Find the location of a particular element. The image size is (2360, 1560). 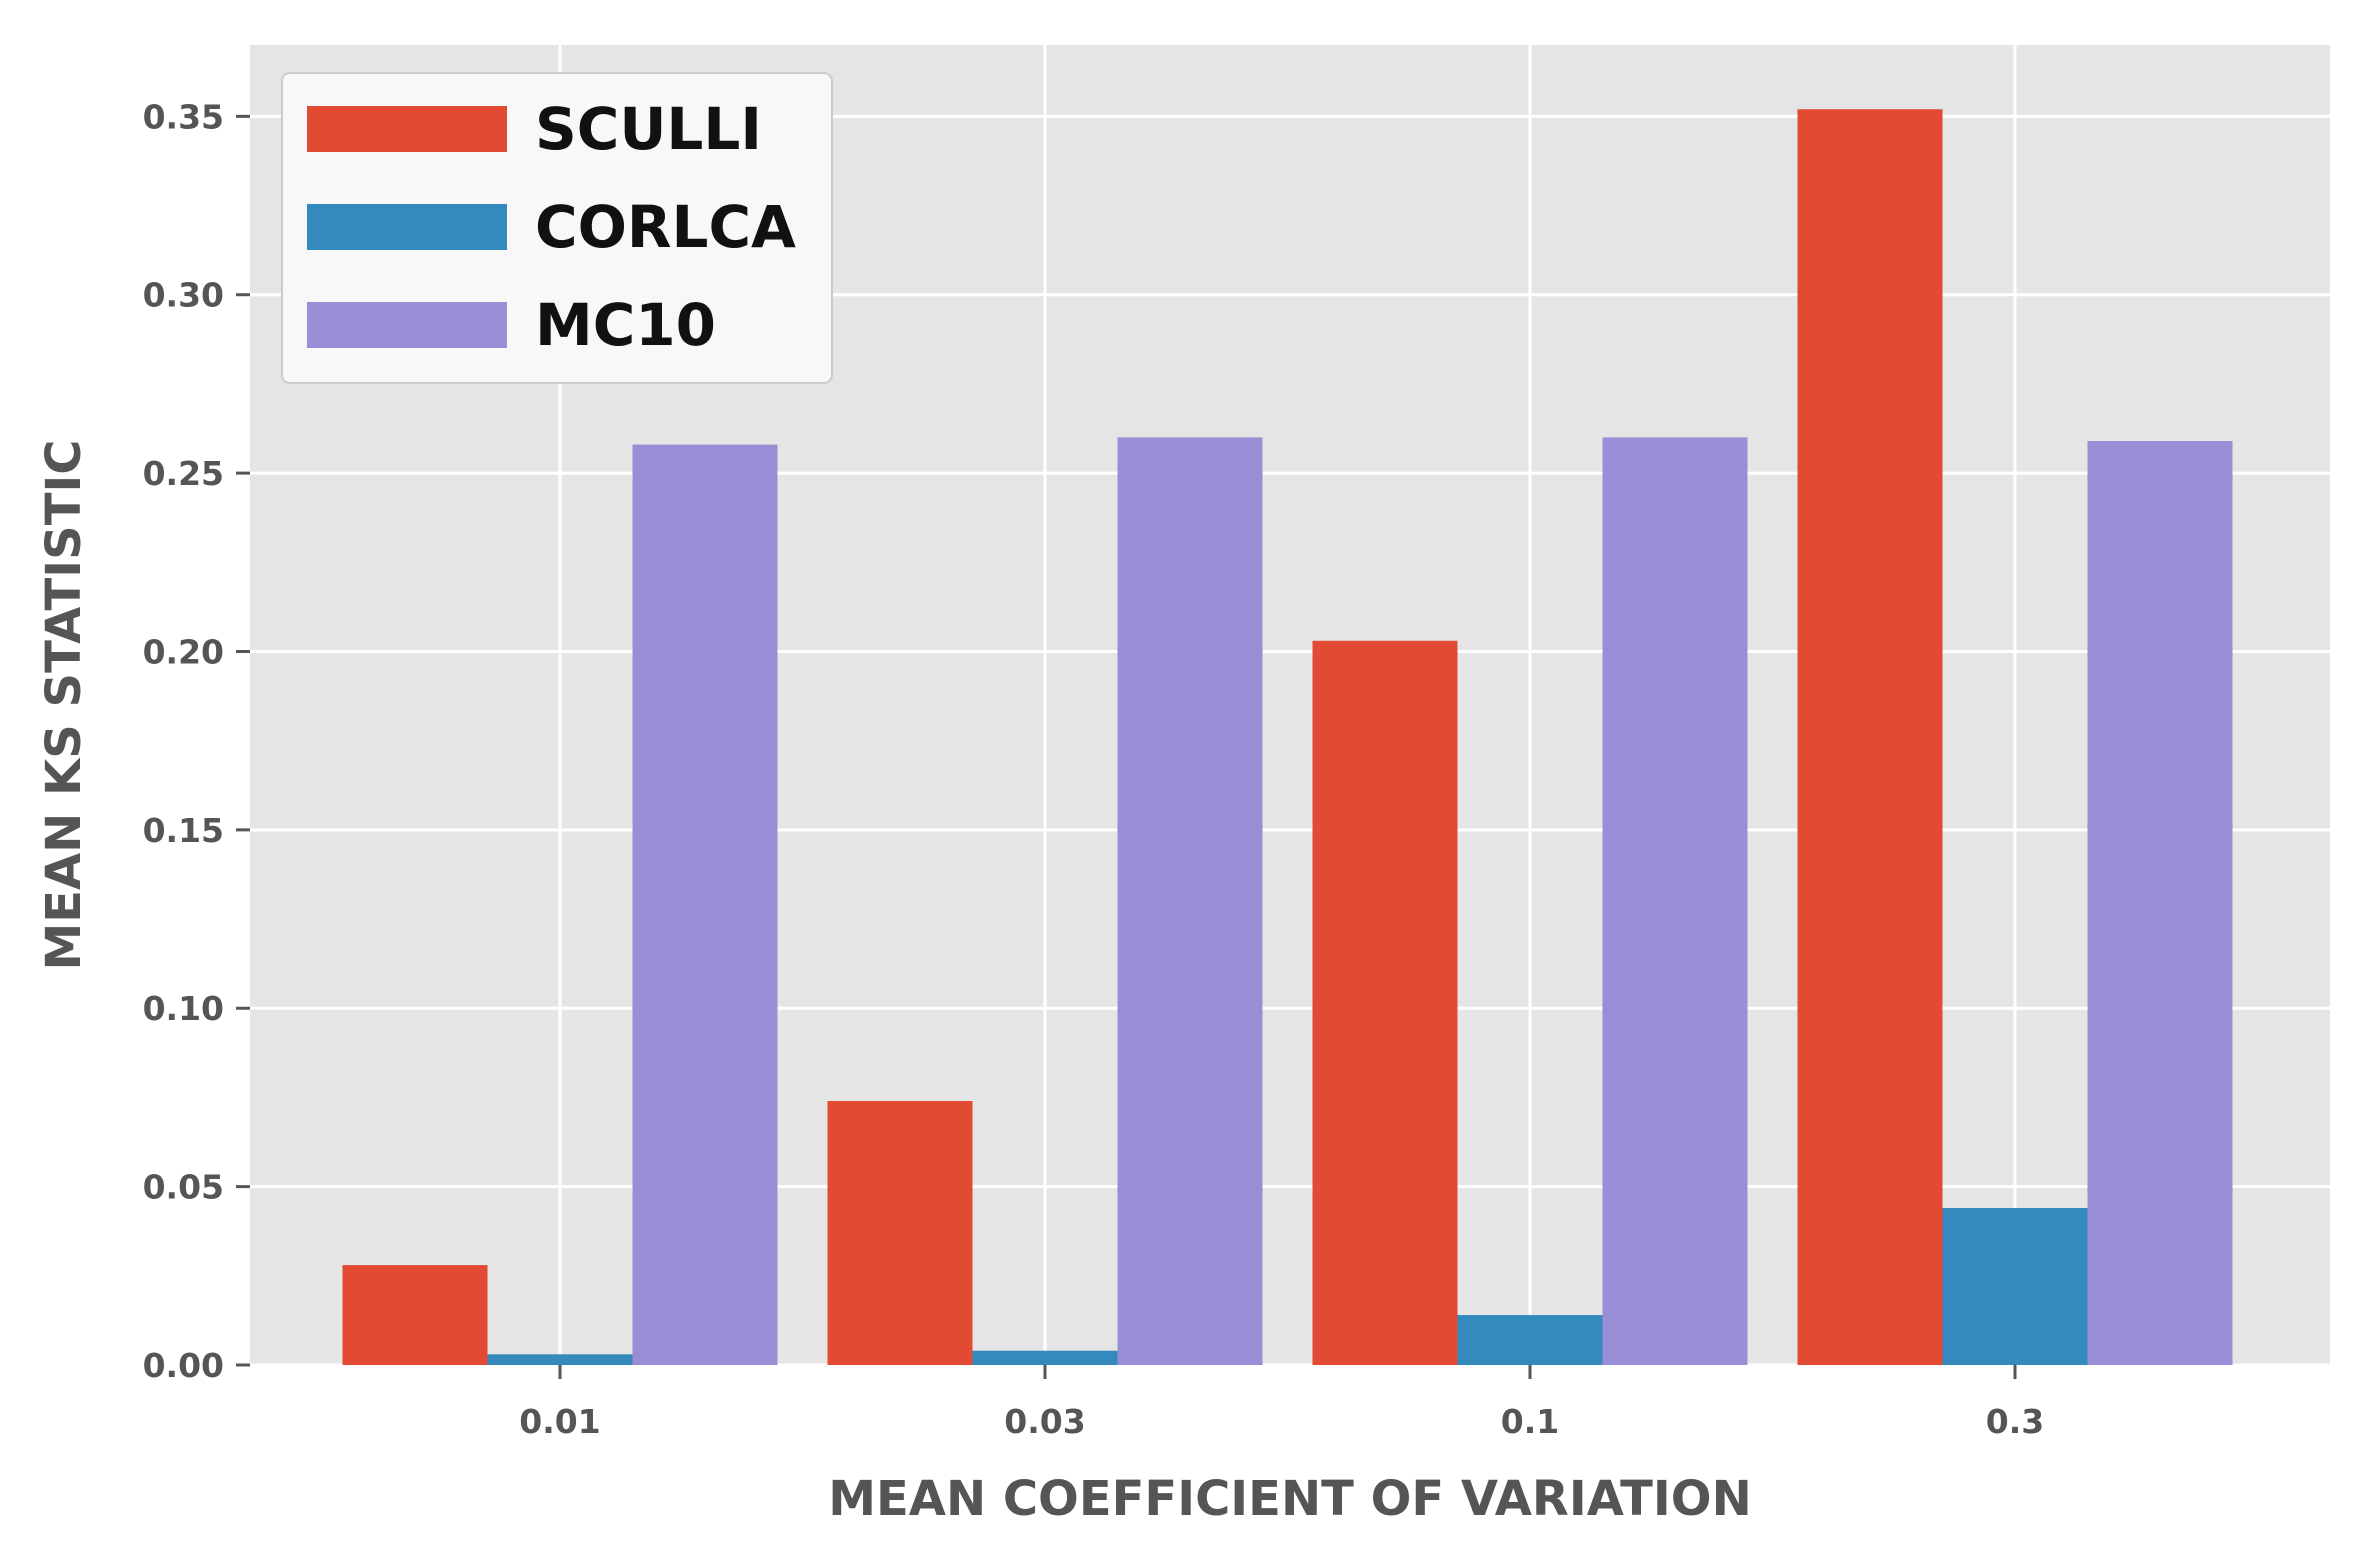

y-tick-label: 0.15 is located at coordinates (183, 830).